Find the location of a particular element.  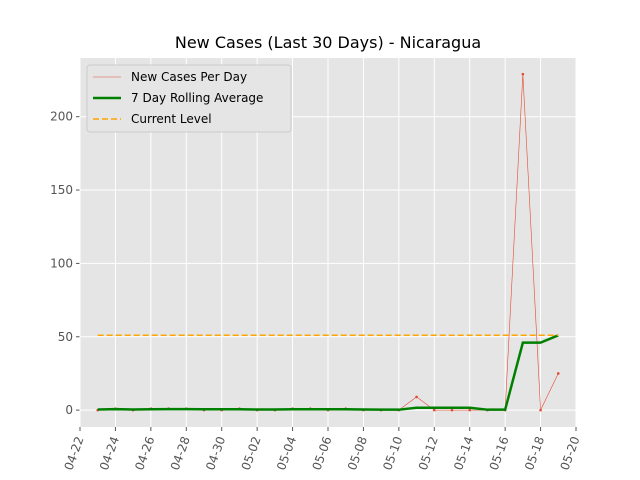

x-tick-label: 05-10 is located at coordinates (392, 454).